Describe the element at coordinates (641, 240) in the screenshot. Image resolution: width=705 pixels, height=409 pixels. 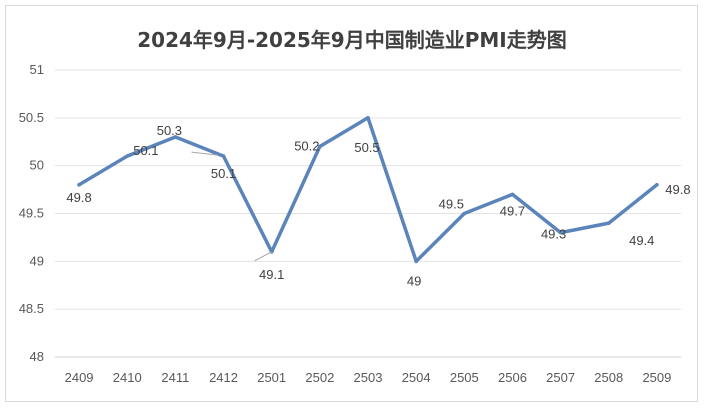
I see `data-label: 49.4` at that location.